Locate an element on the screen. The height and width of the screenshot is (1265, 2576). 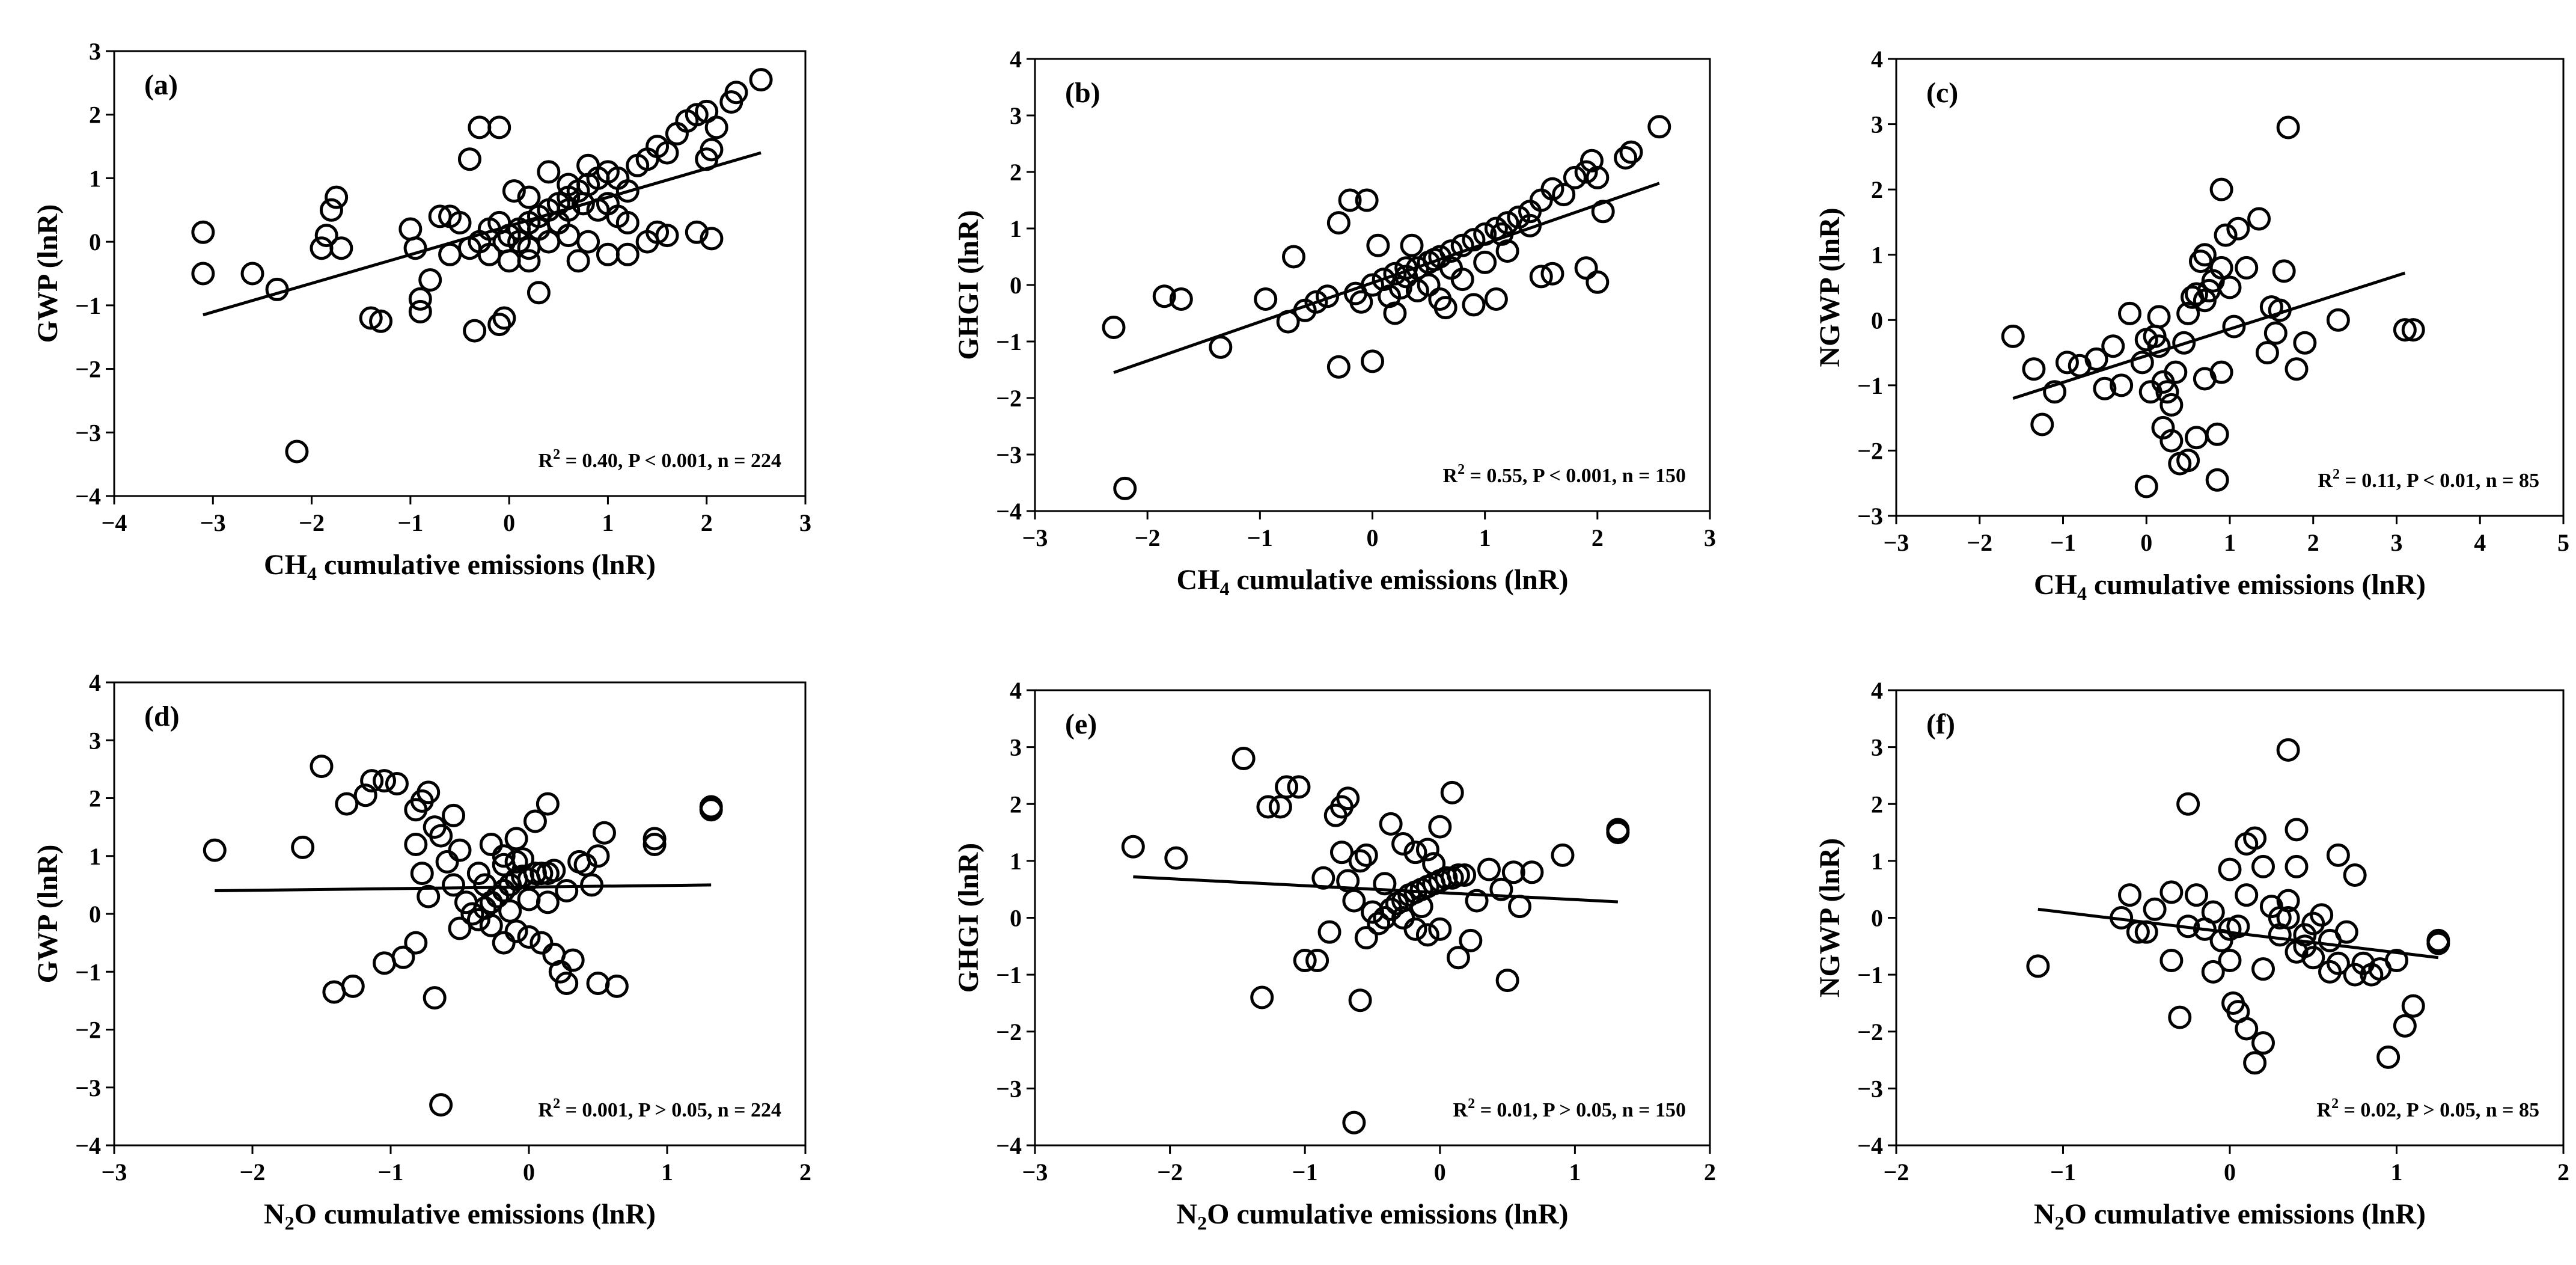
x-axis-title: CH4 cumulative emissions (lnR) is located at coordinates (460, 566).